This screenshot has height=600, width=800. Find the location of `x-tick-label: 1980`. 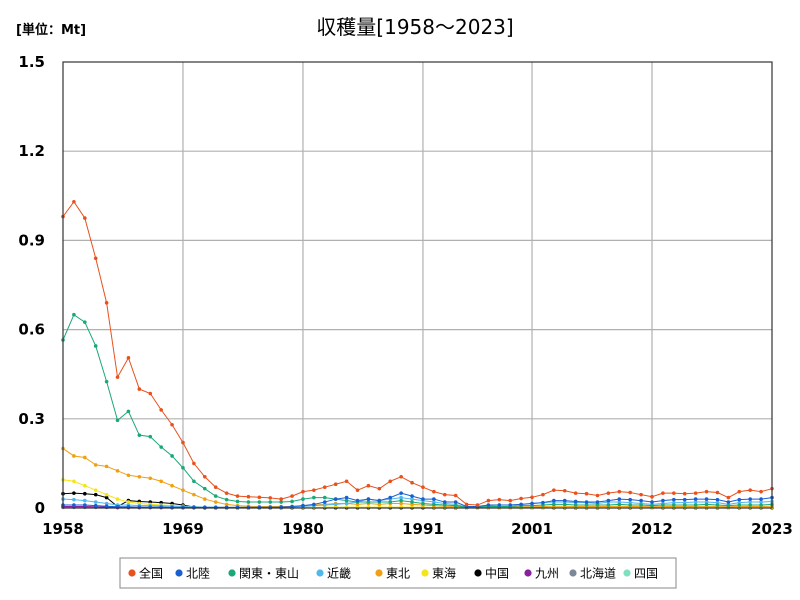

x-tick-label: 1980 is located at coordinates (303, 529).